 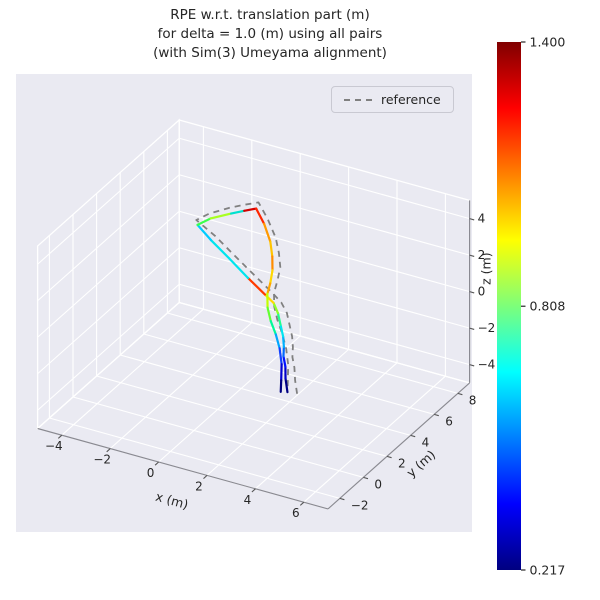 I want to click on colorbar-tick-label: 0.808, so click(x=548, y=306).